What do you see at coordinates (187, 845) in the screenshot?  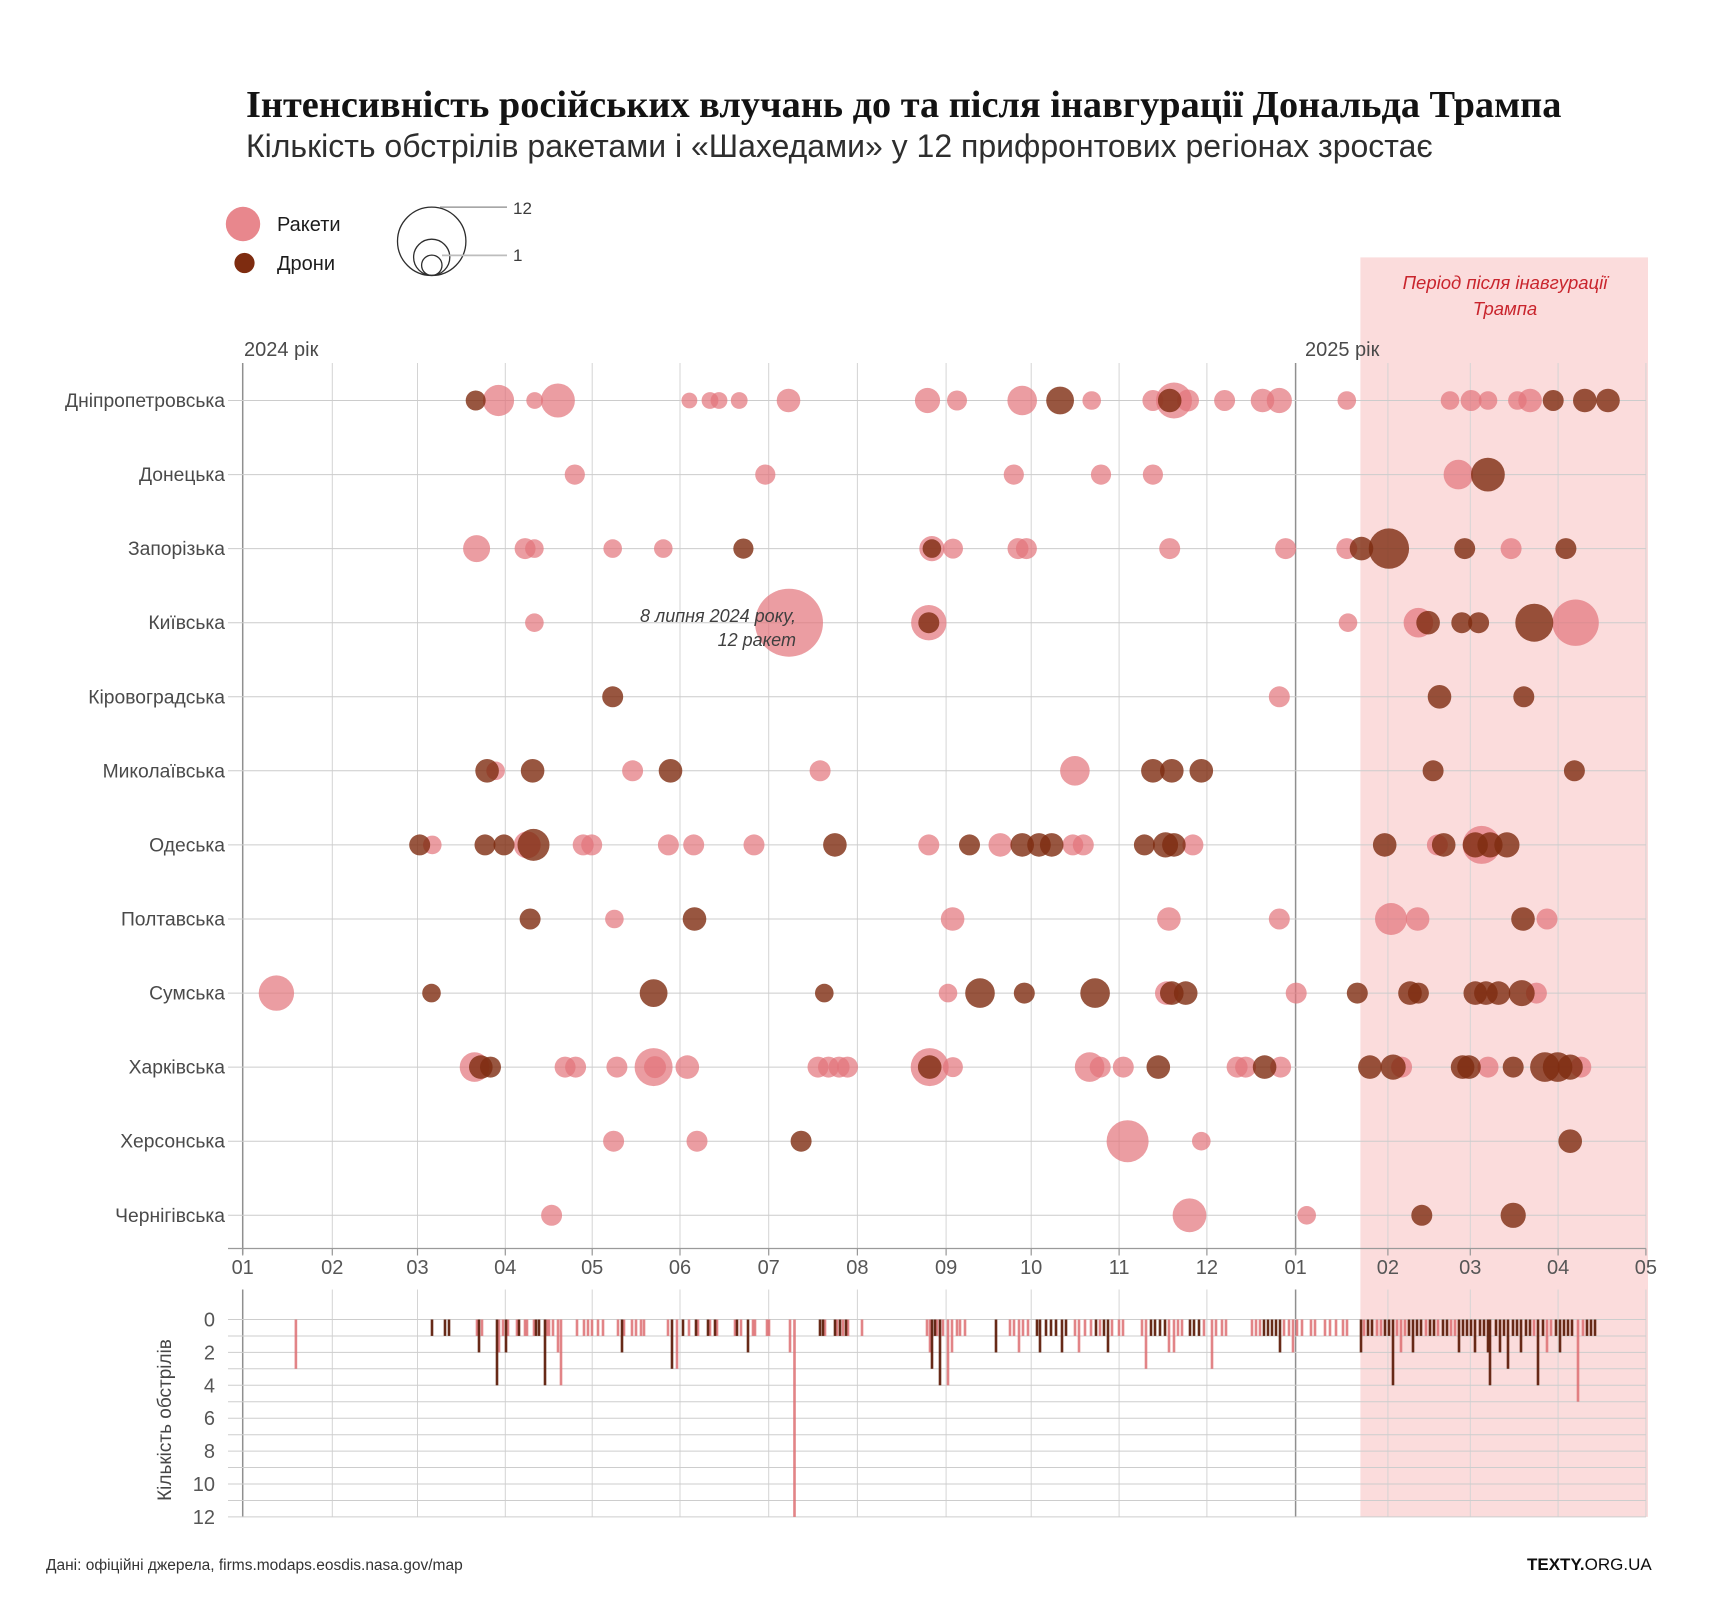 I see `svg-text: Одеська` at bounding box center [187, 845].